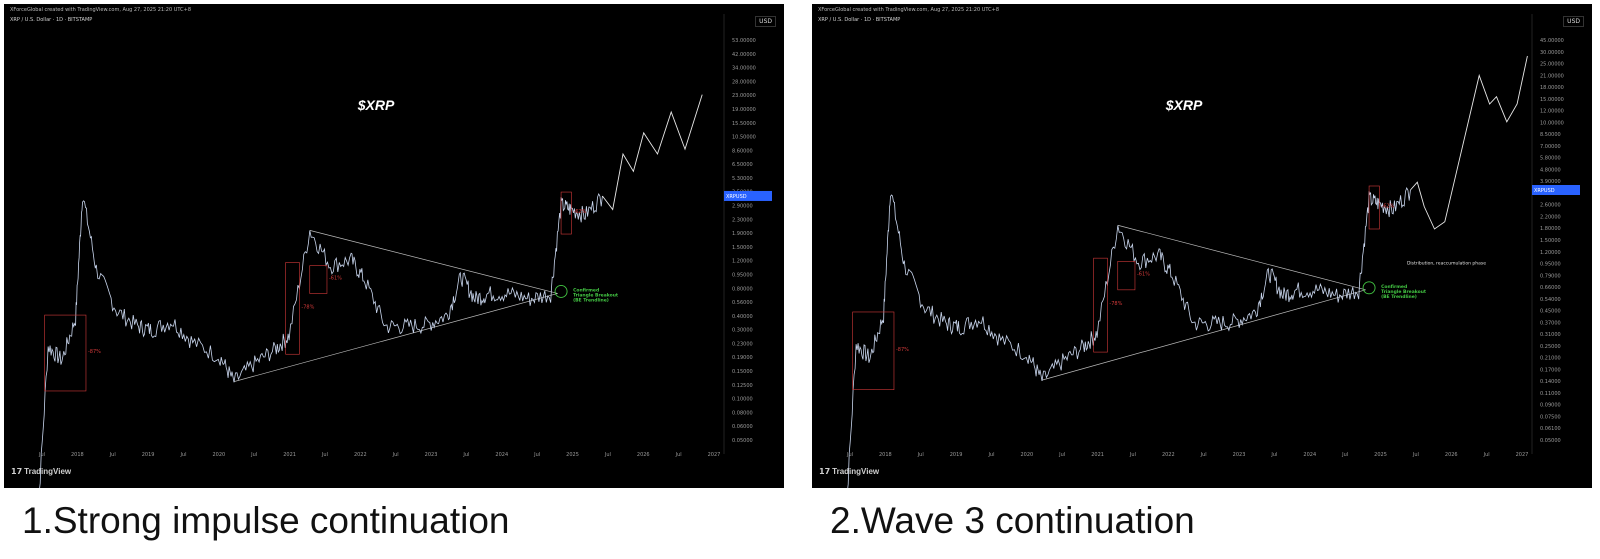 Image resolution: width=1600 pixels, height=559 pixels. What do you see at coordinates (1552, 123) in the screenshot?
I see `y-tick-label: 10.00000` at bounding box center [1552, 123].